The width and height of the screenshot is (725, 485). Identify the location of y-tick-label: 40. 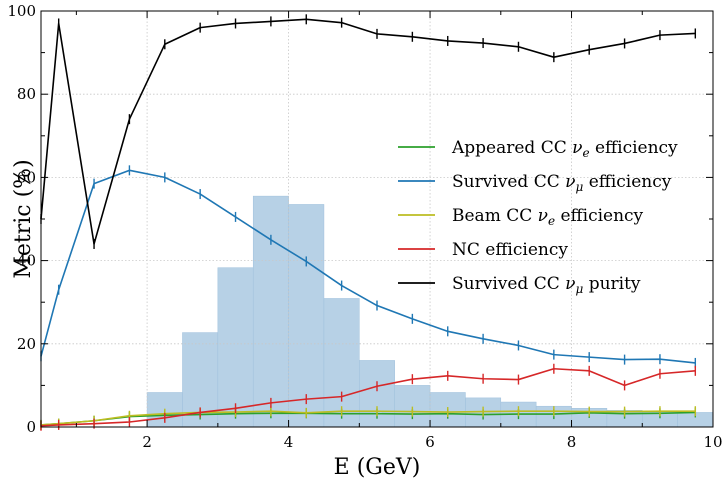
(26, 261).